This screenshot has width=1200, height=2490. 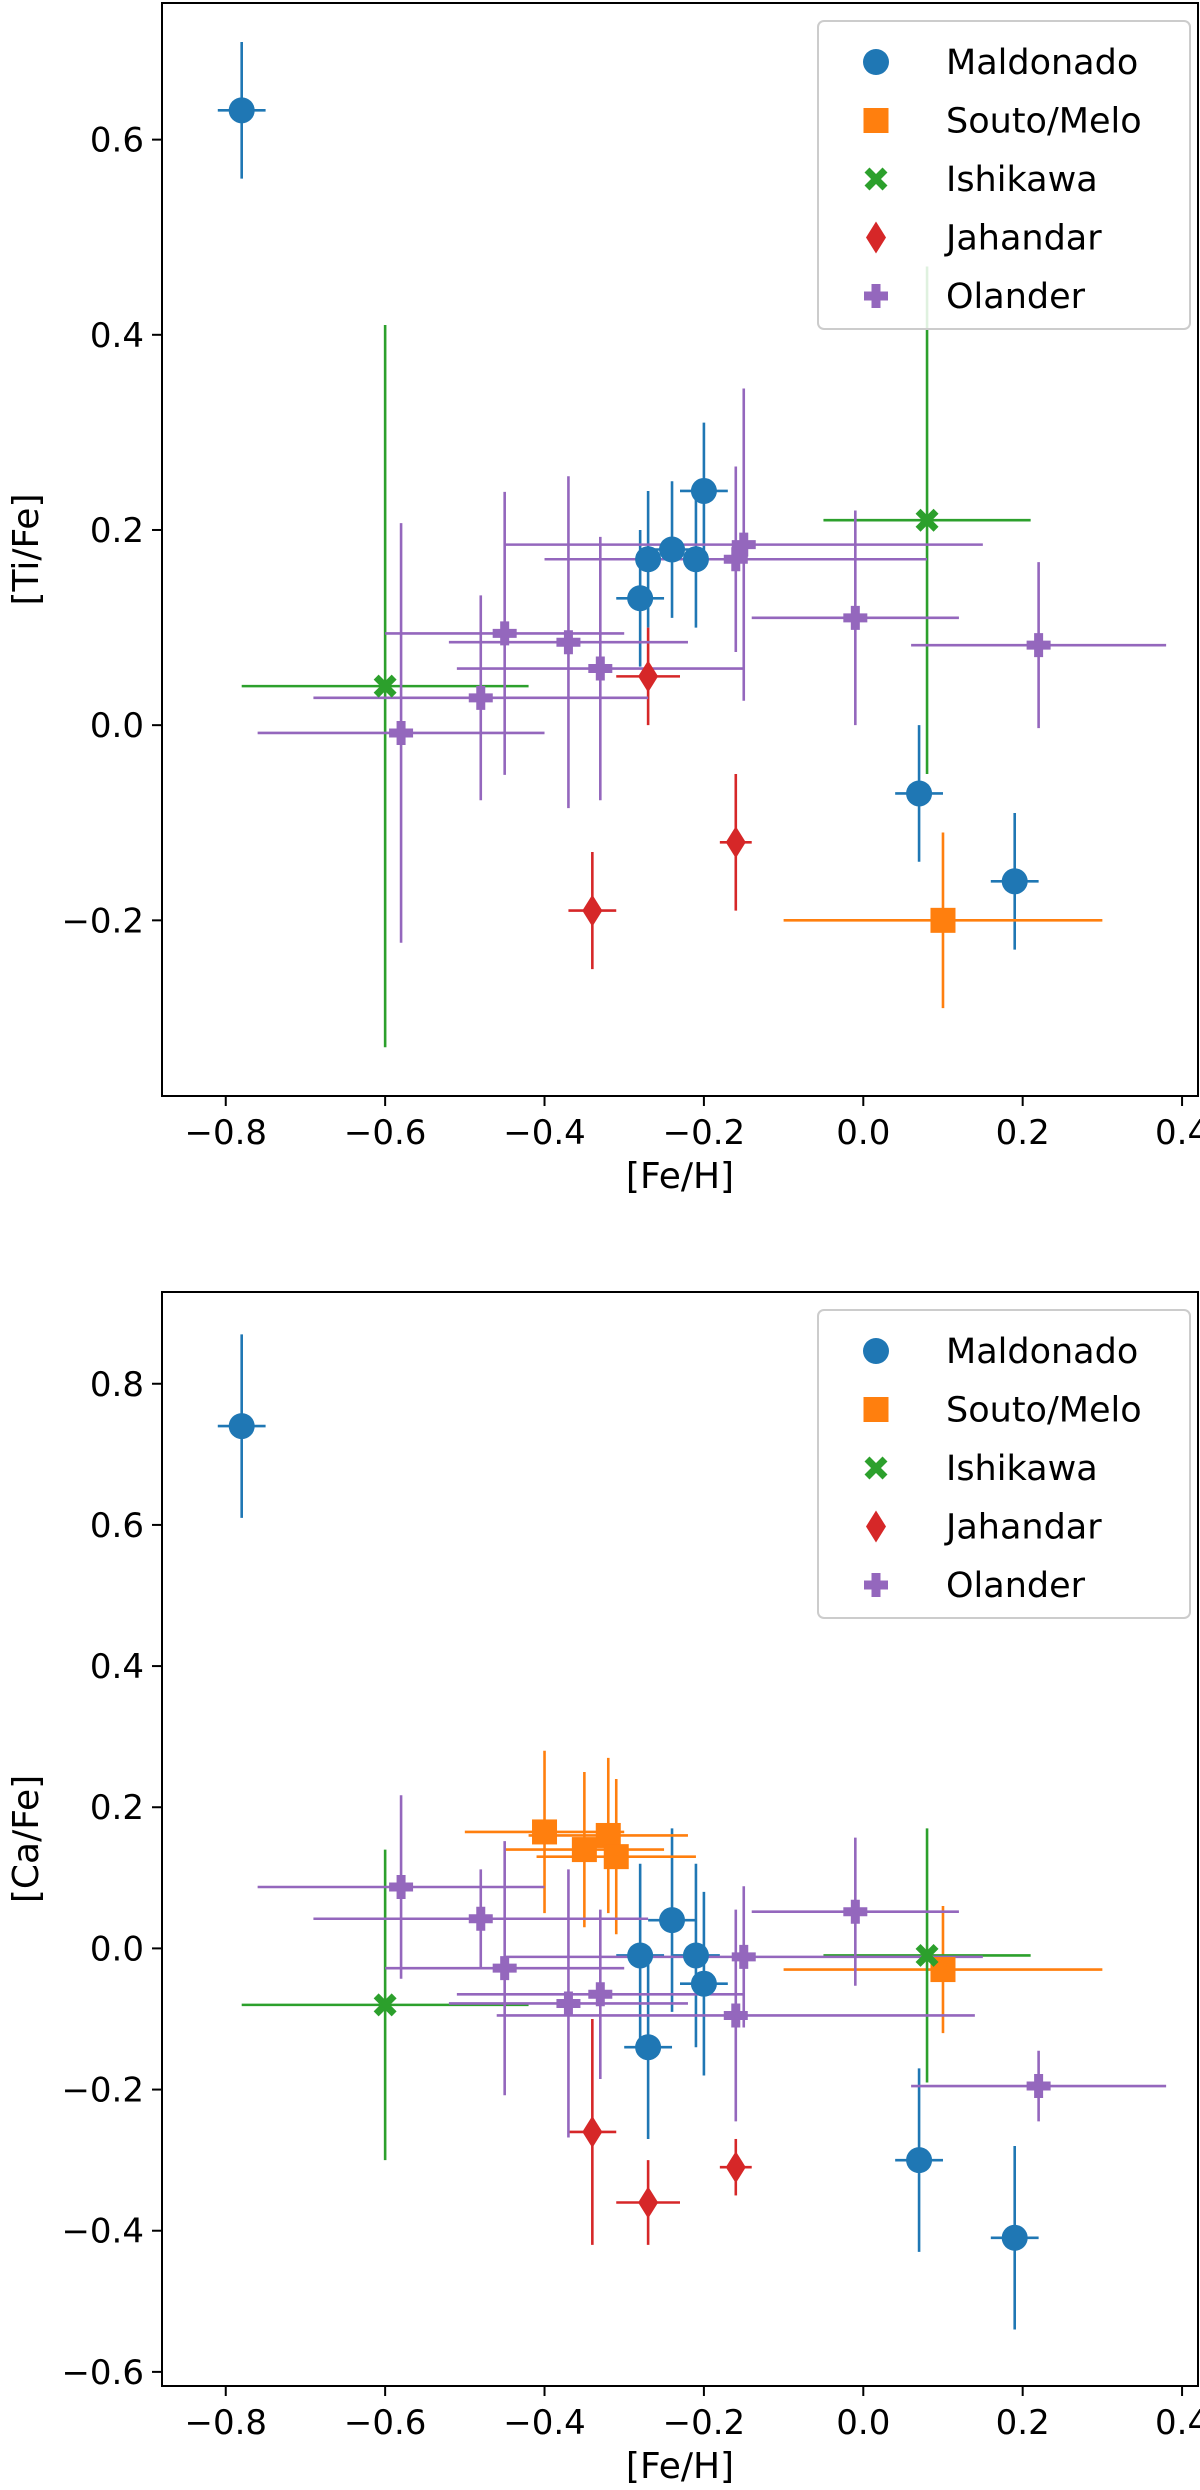 What do you see at coordinates (1023, 1528) in the screenshot?
I see `legend-label-jahandar: Jahandar` at bounding box center [1023, 1528].